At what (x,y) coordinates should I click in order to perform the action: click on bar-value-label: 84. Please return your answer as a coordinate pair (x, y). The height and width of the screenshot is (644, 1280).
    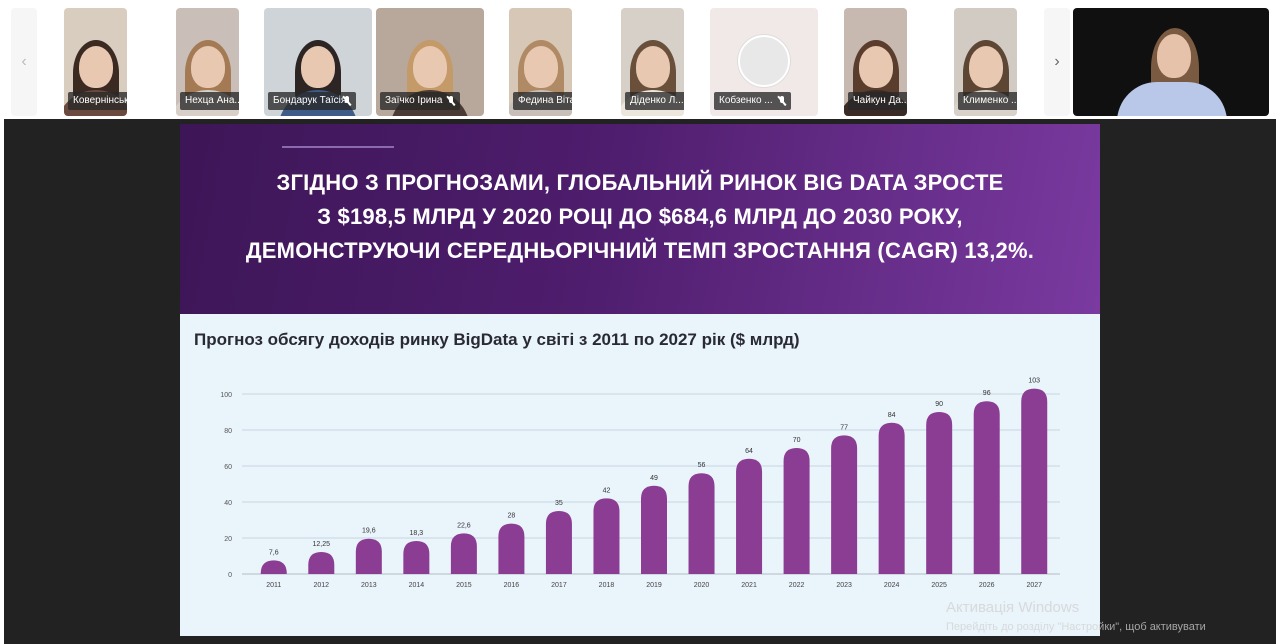
    Looking at the image, I should click on (892, 415).